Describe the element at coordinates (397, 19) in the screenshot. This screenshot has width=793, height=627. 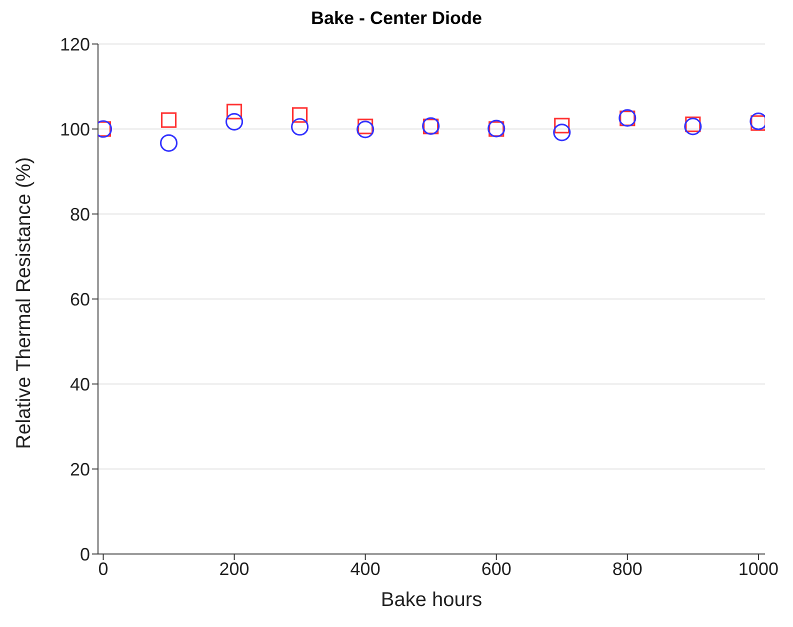
I see `chart-title: Bake - Center Diode` at that location.